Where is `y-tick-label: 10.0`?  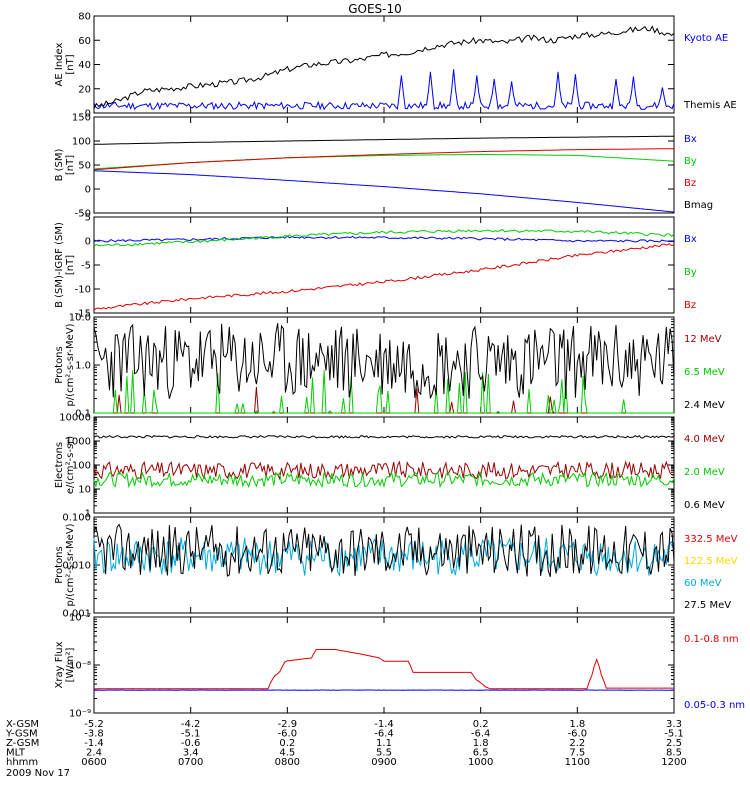 y-tick-label: 10.0 is located at coordinates (80, 318).